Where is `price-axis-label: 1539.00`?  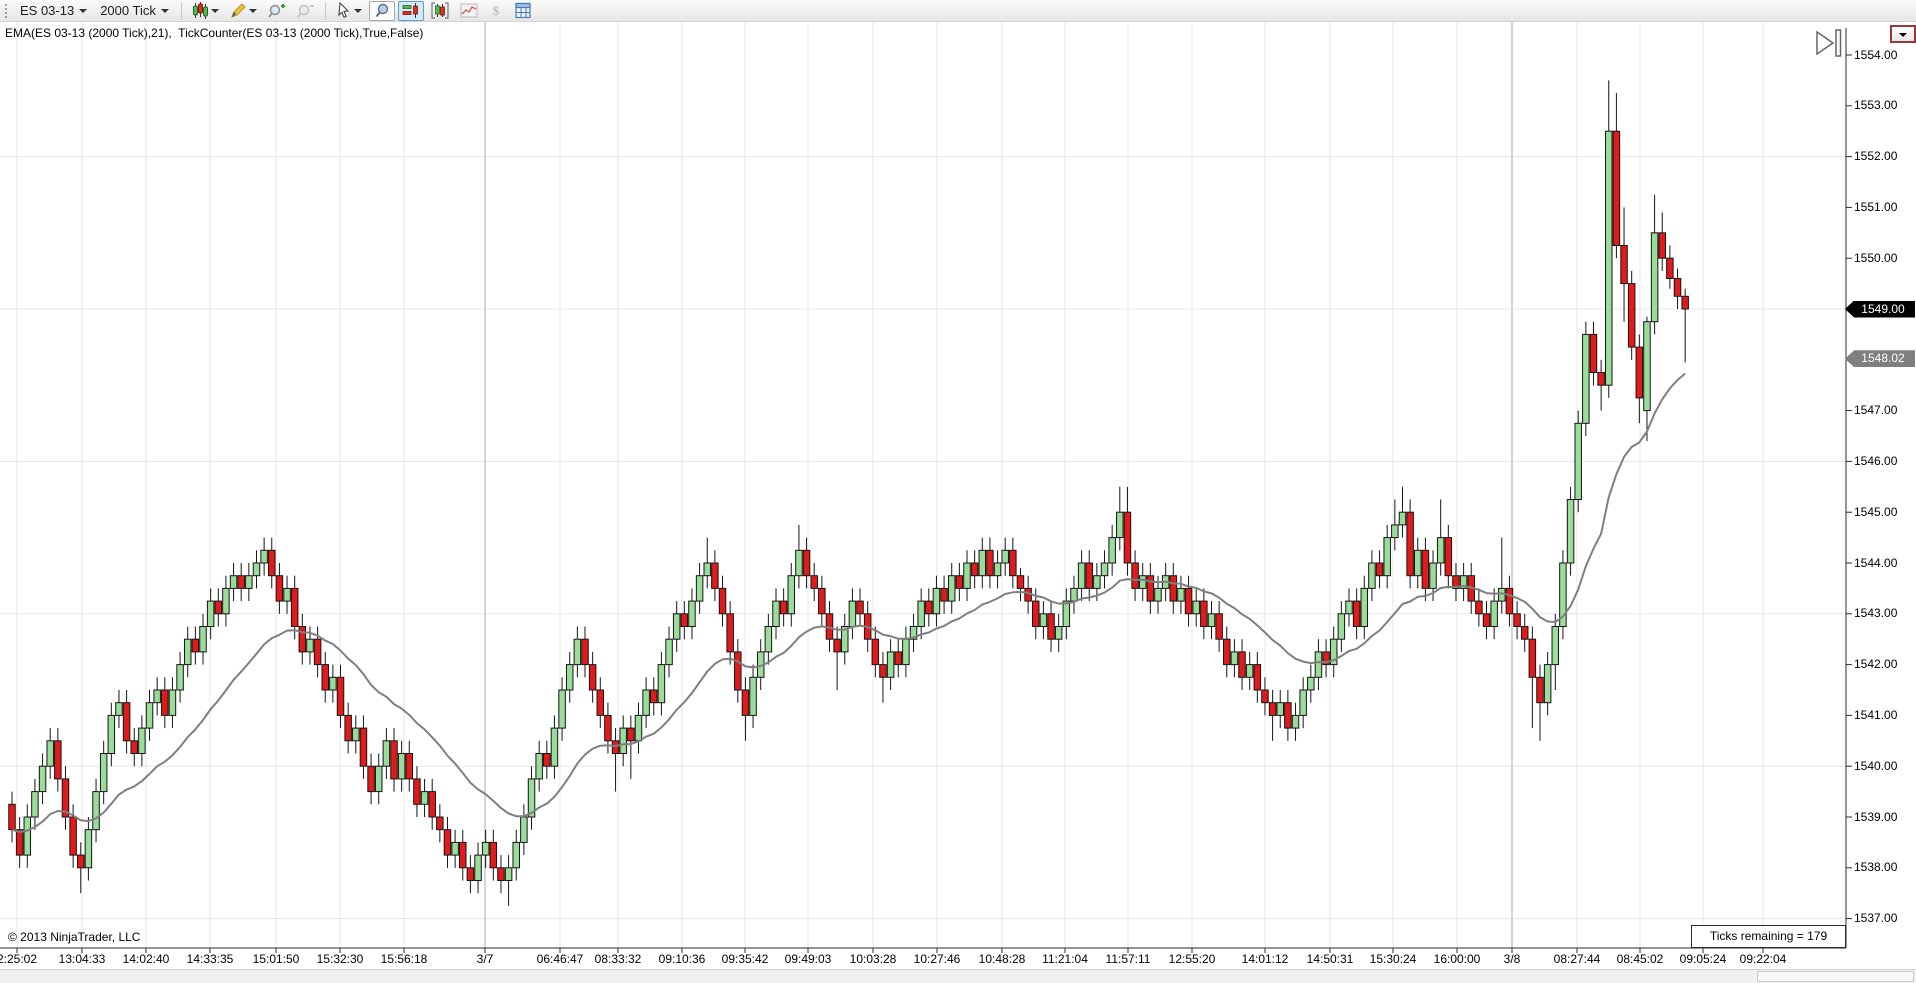 price-axis-label: 1539.00 is located at coordinates (1876, 816).